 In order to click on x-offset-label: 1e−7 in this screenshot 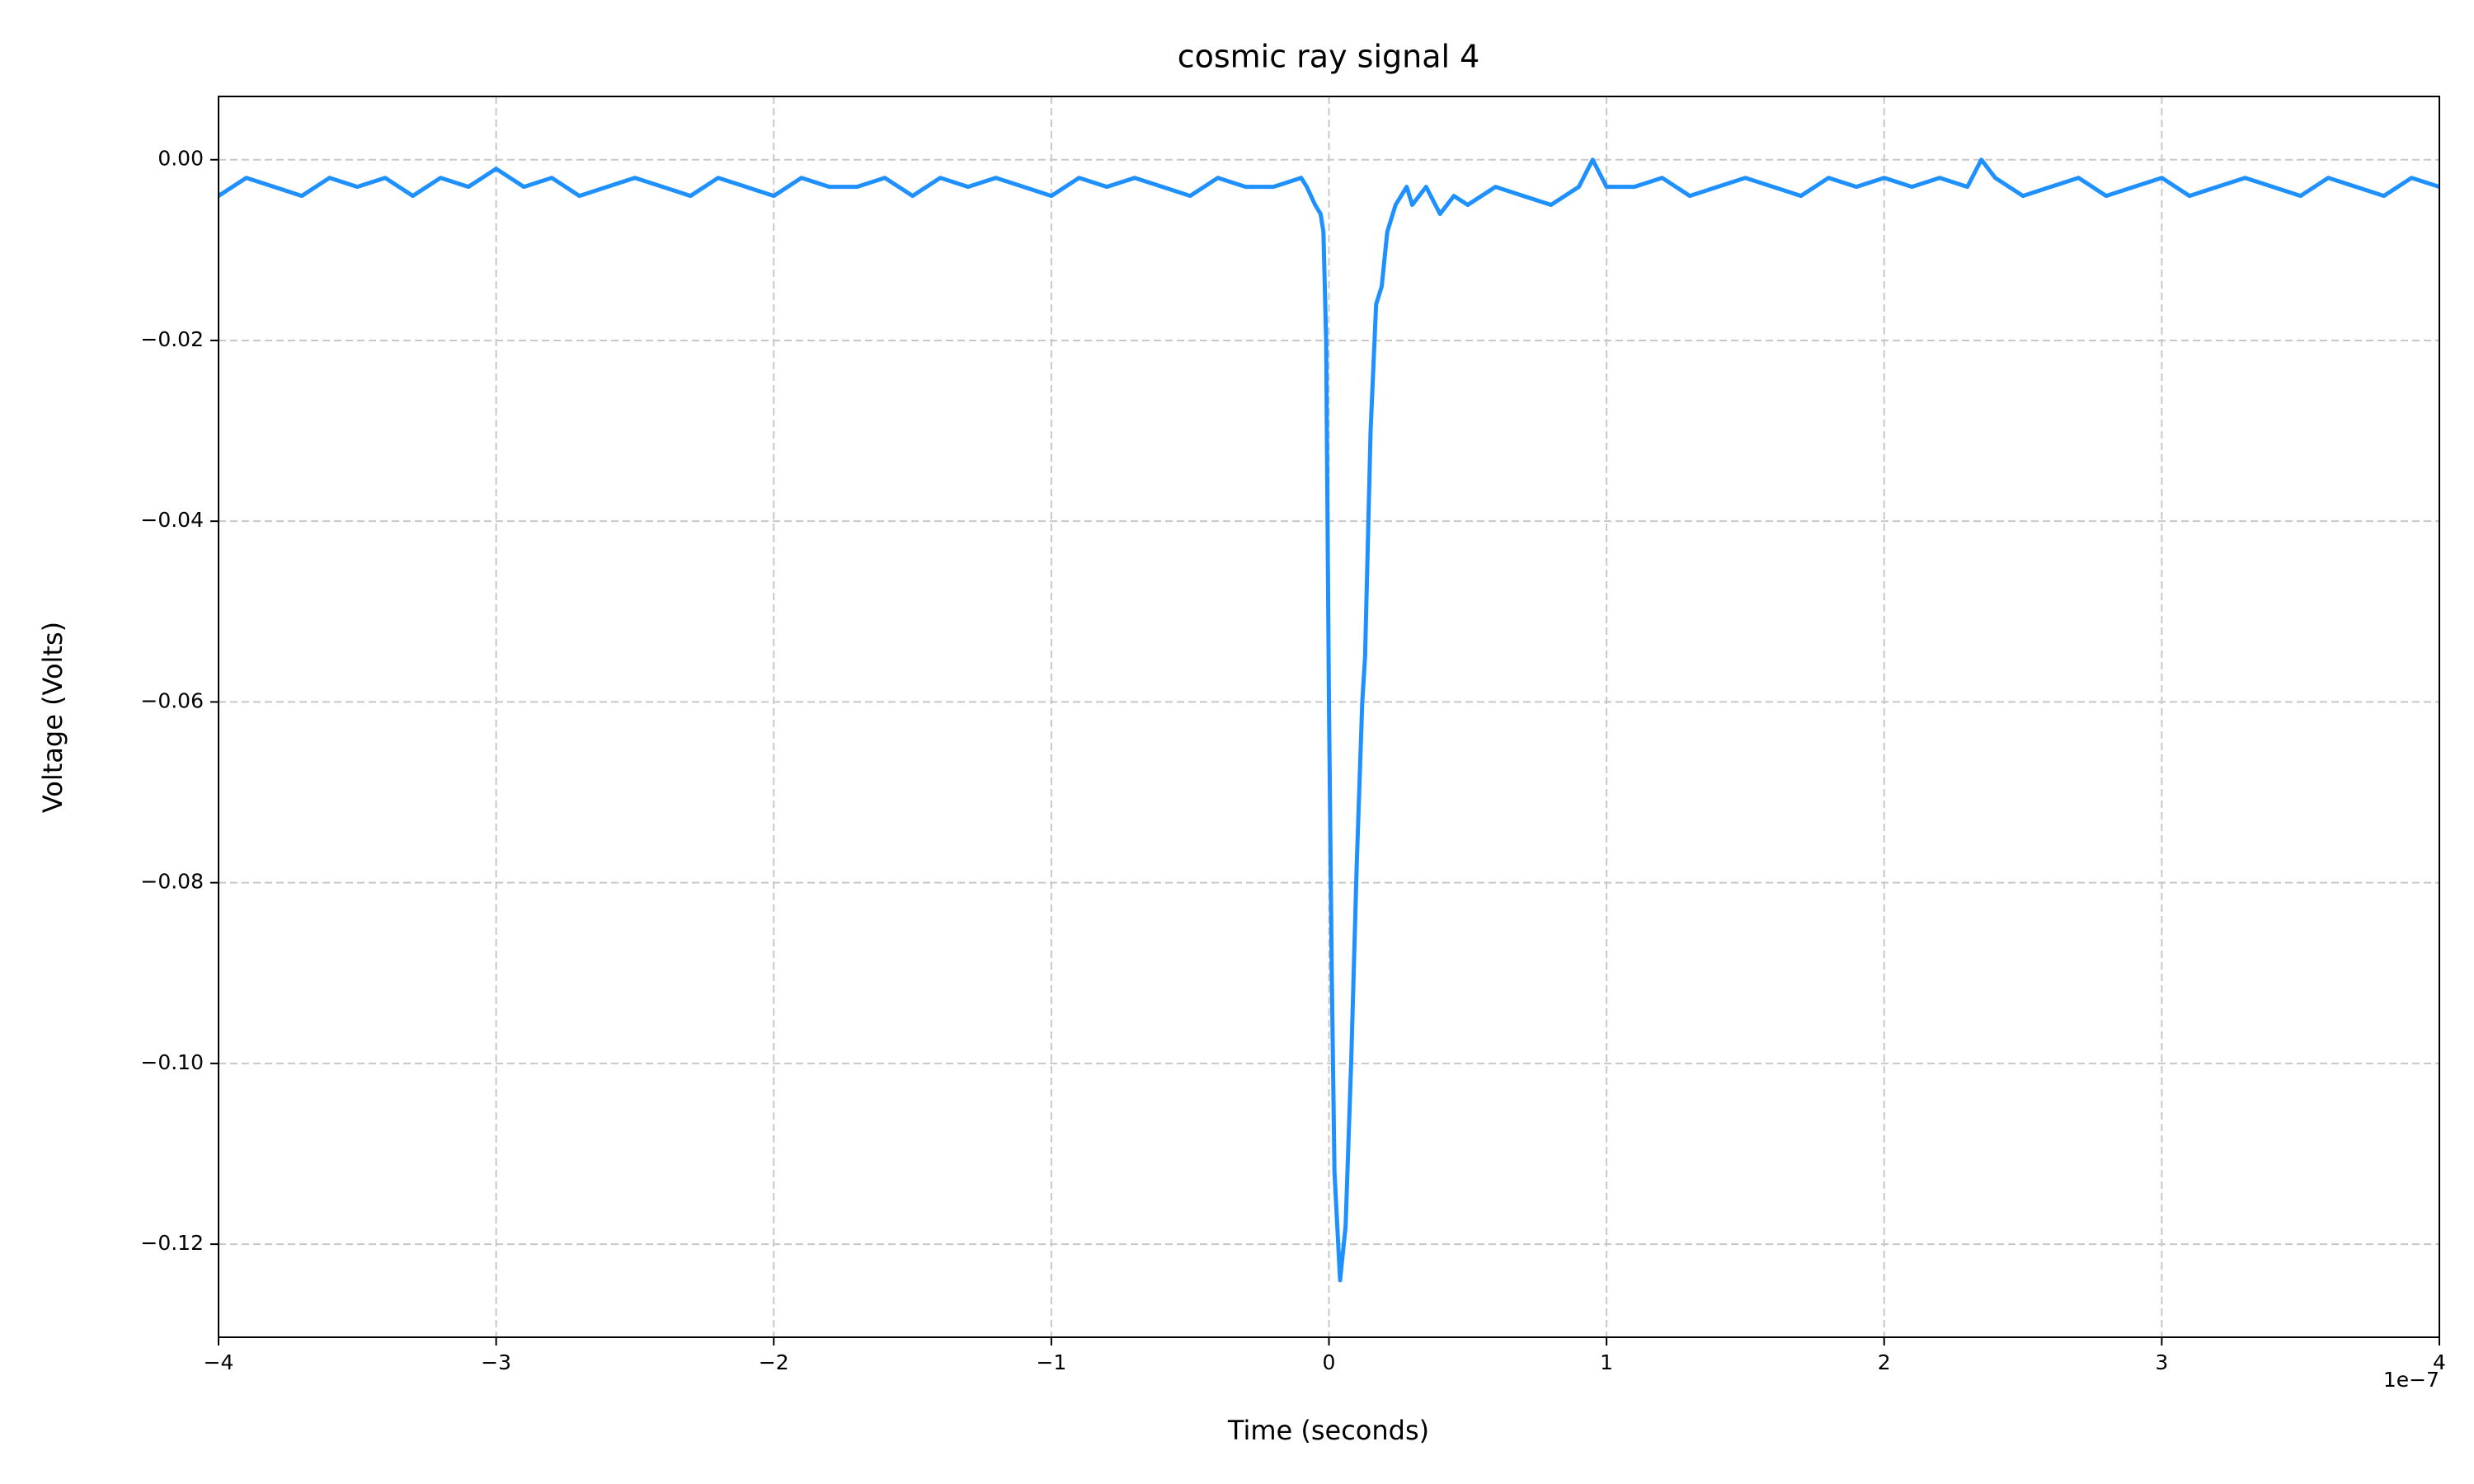, I will do `click(2411, 1380)`.